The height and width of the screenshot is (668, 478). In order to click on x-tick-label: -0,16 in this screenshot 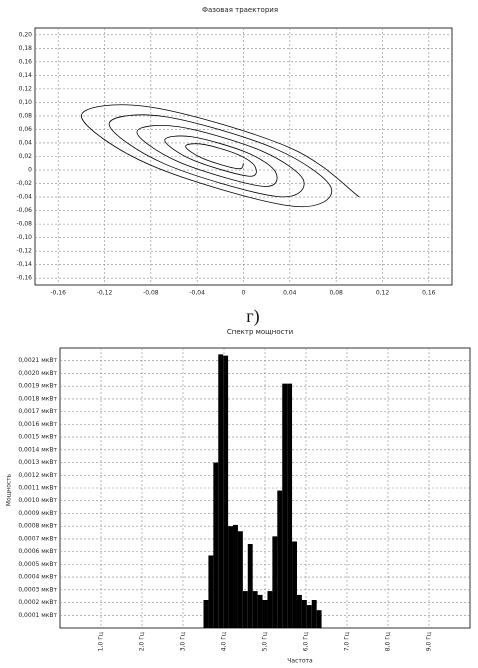, I will do `click(58, 293)`.